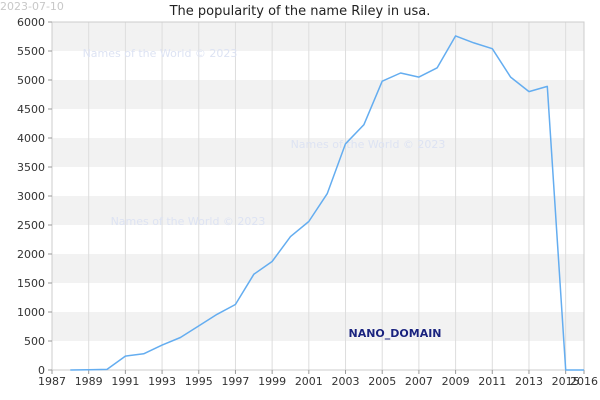  What do you see at coordinates (32, 6) in the screenshot?
I see `date-stamp: 2023-07-10` at bounding box center [32, 6].